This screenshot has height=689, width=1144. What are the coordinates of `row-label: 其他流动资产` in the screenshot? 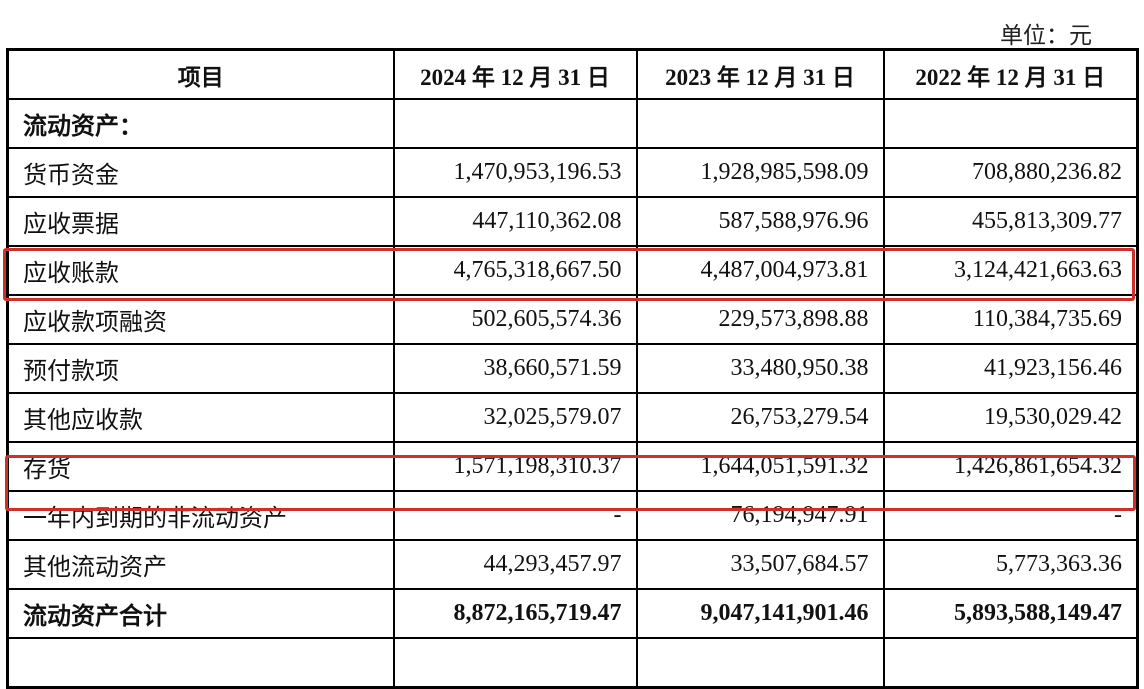 It's located at (200, 564).